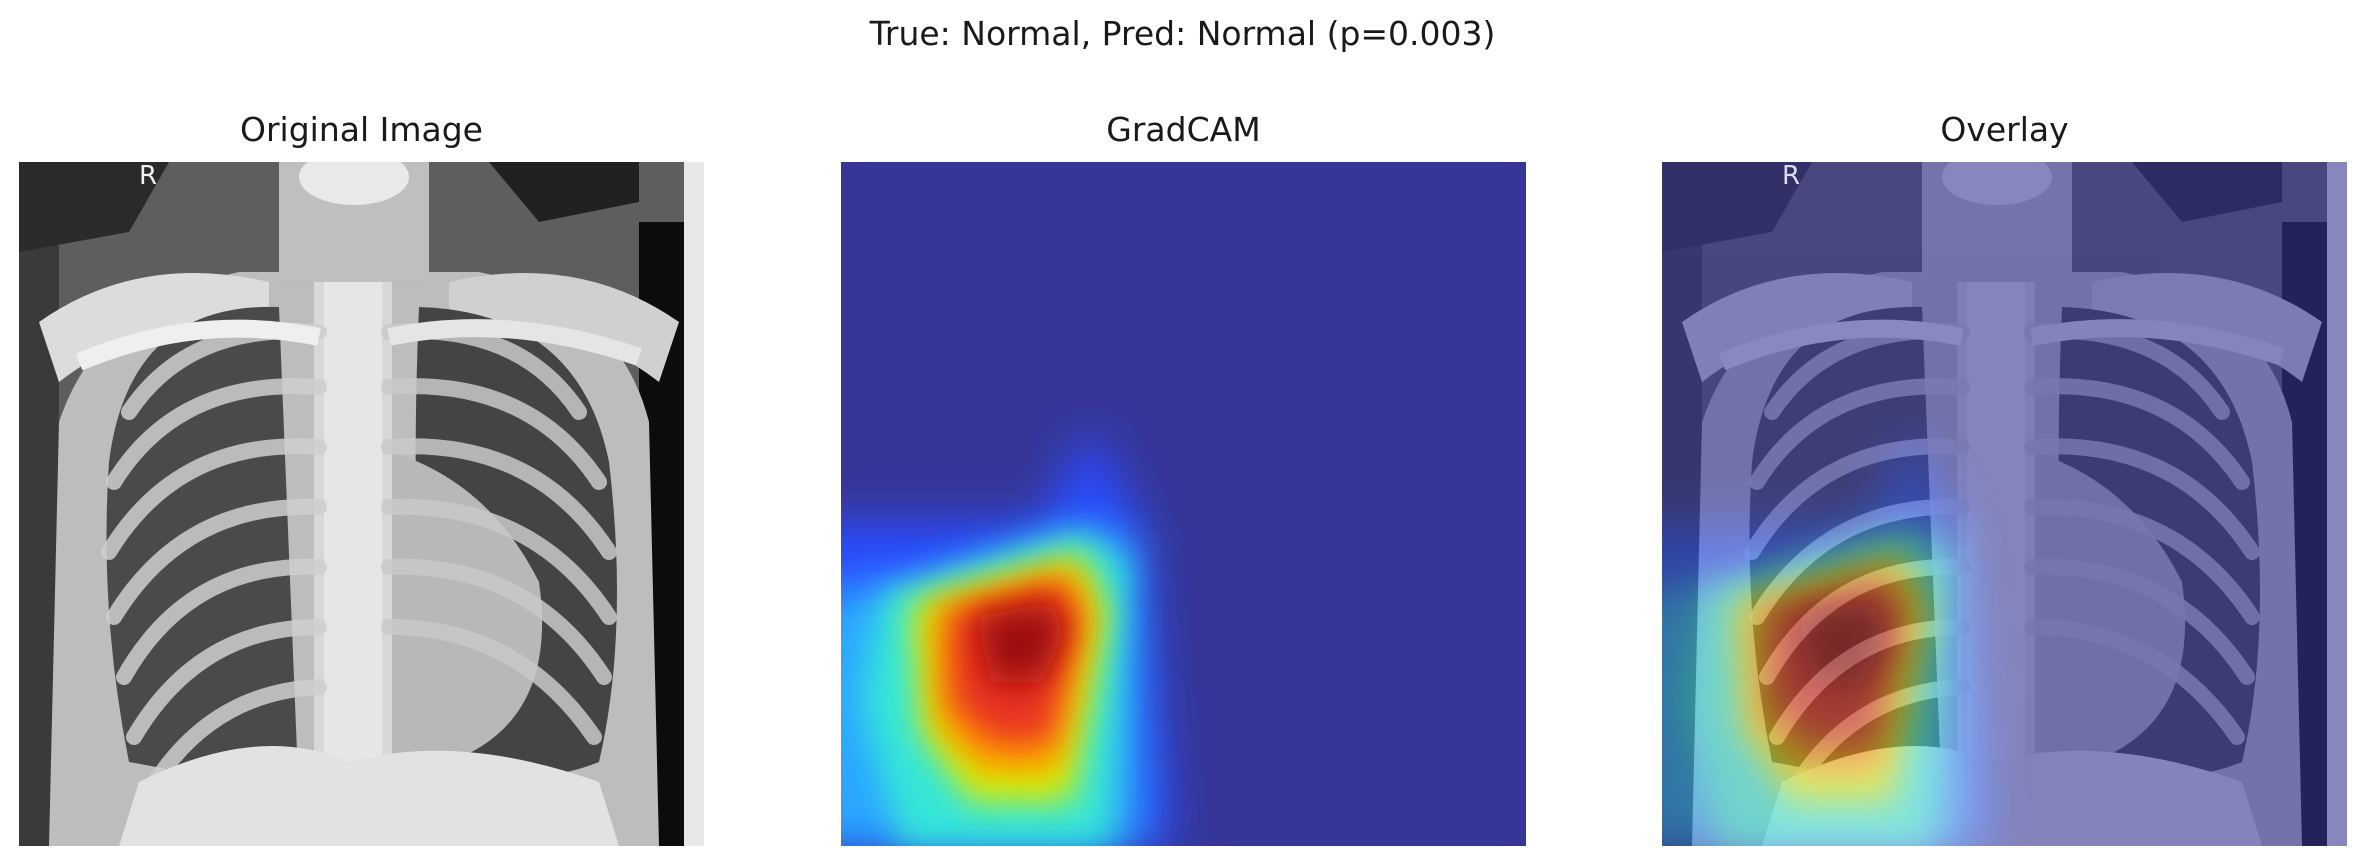  I want to click on overlay-title: Overlay, so click(2004, 129).